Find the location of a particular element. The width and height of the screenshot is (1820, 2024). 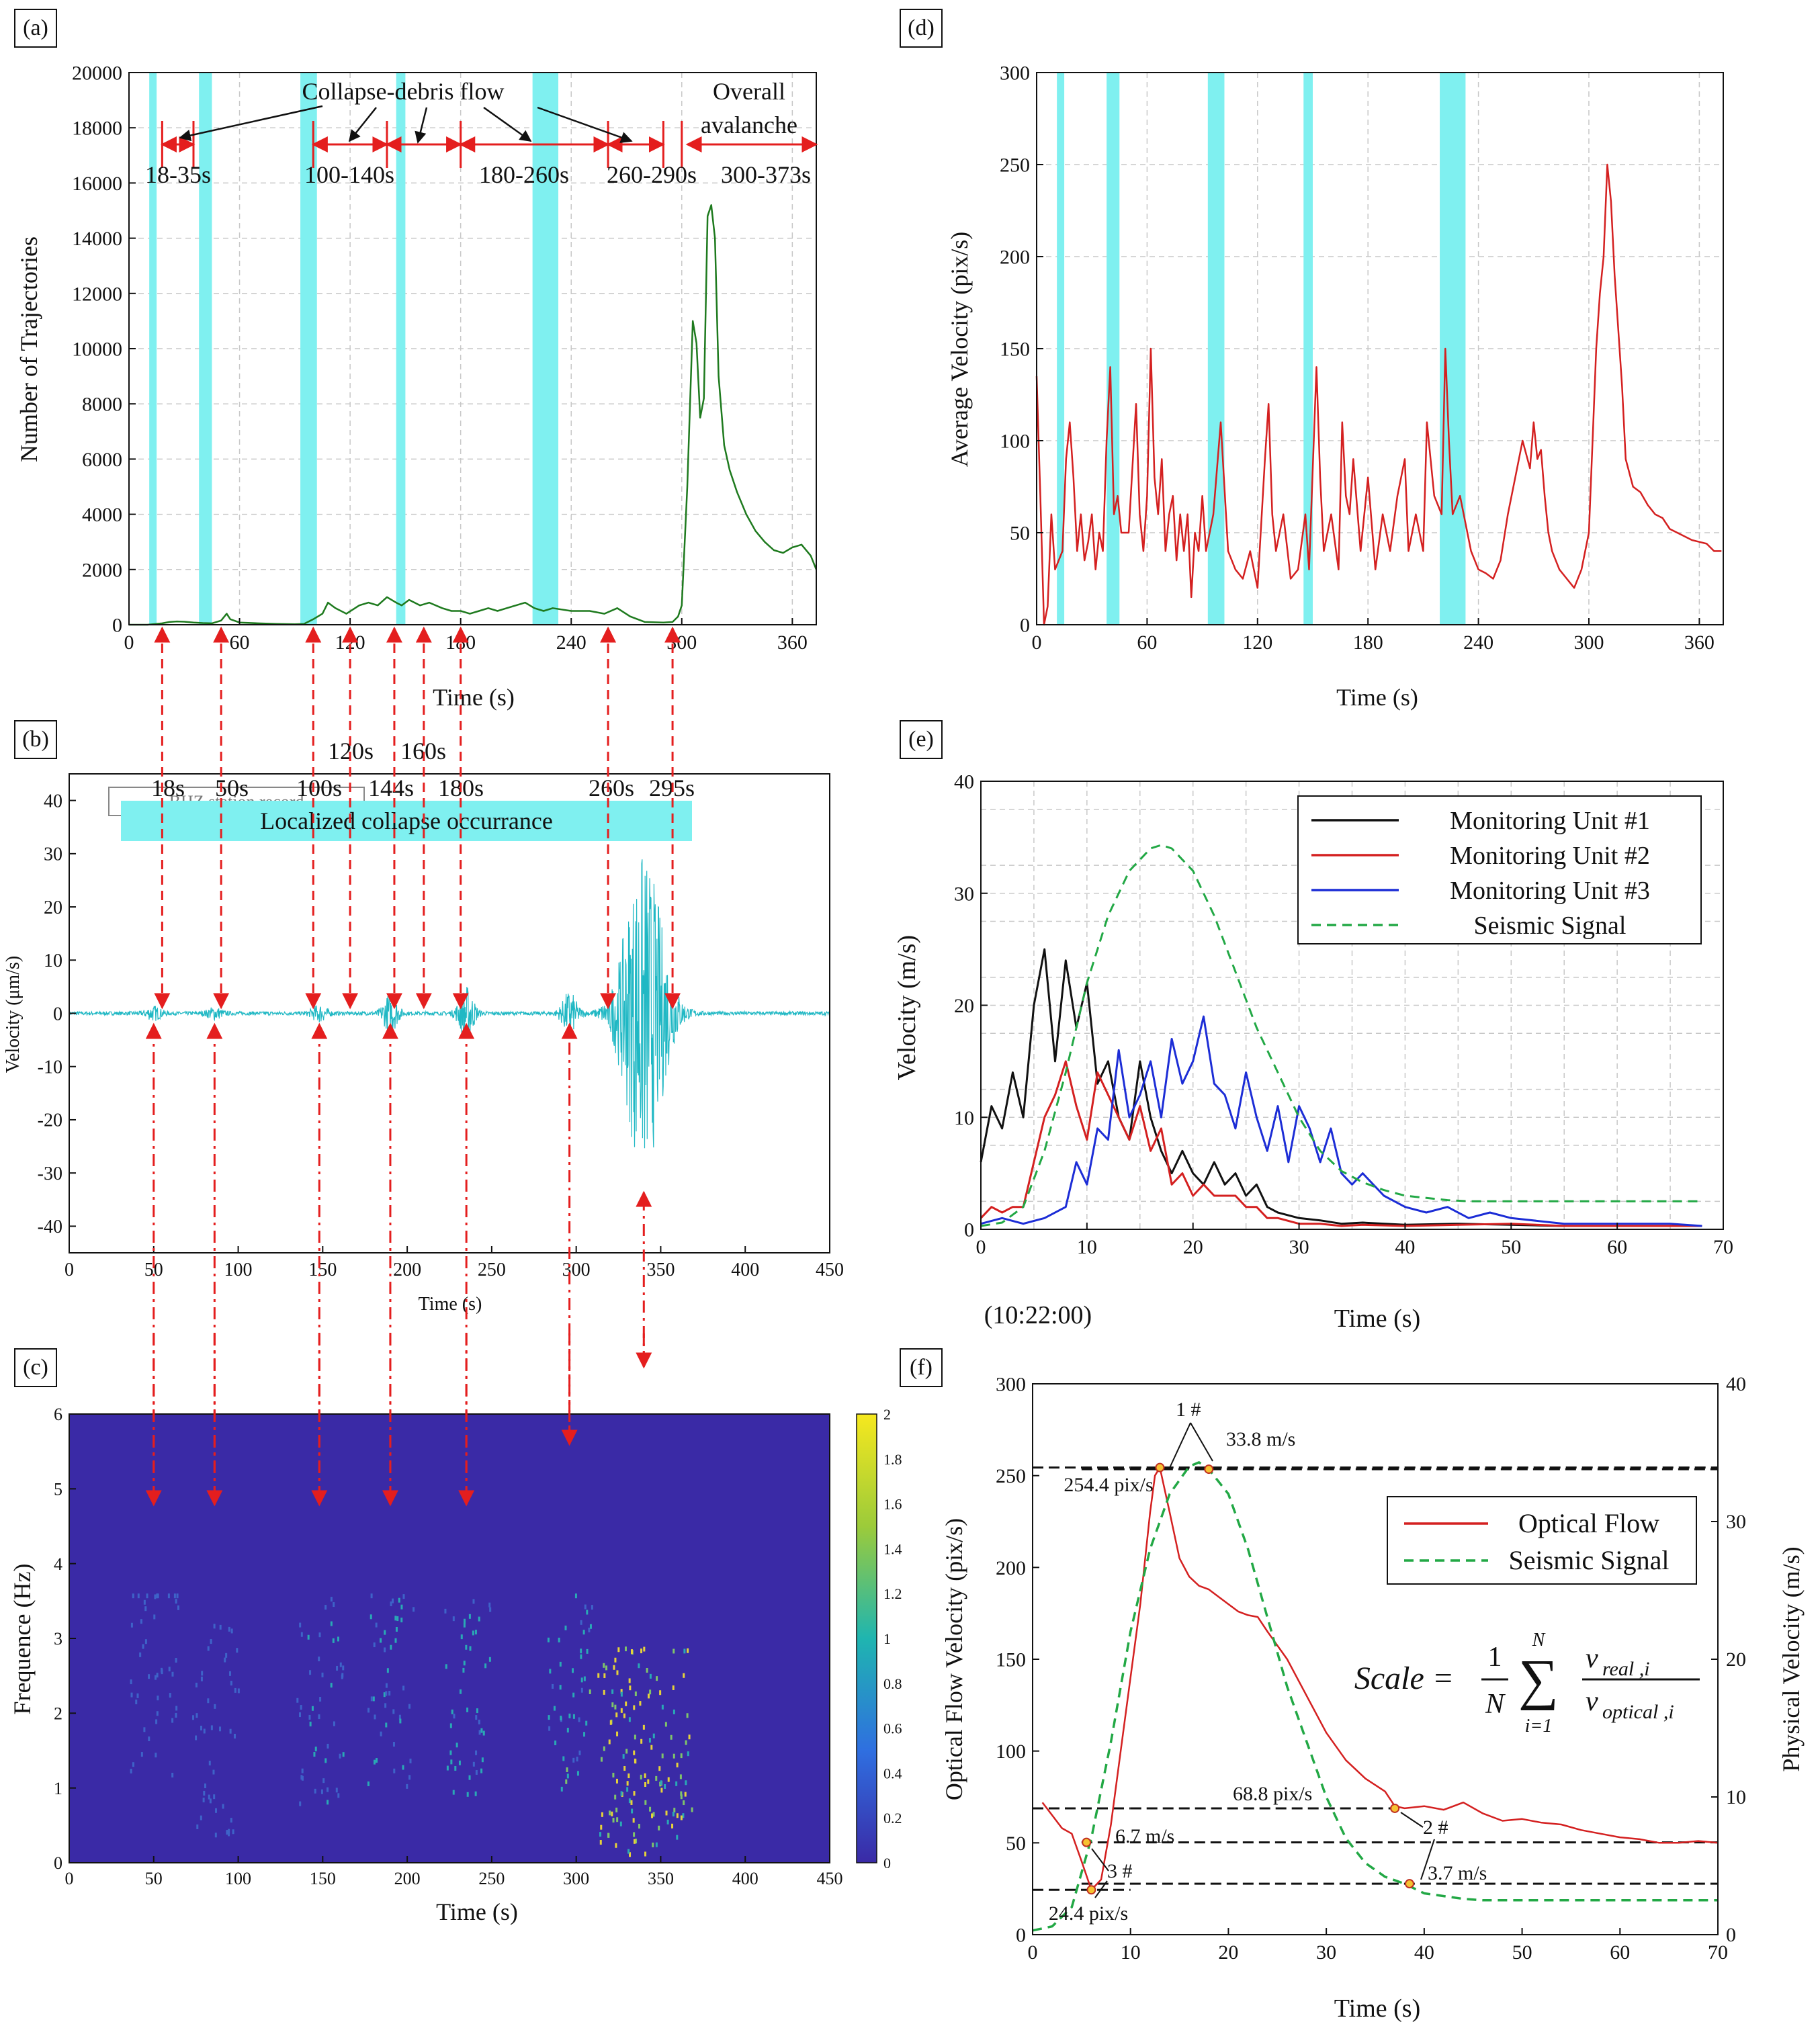

panel-label-box is located at coordinates (922, 739).